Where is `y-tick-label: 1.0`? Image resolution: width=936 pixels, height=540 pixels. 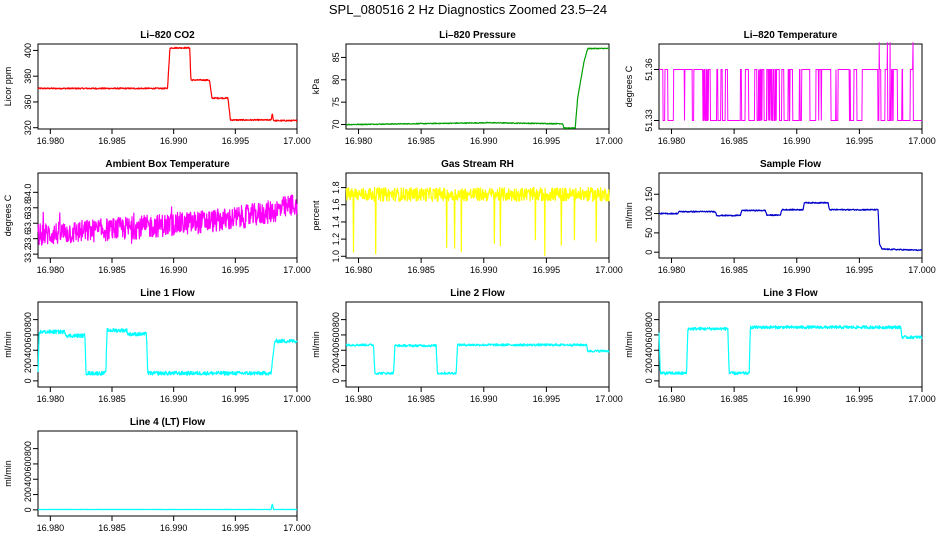
y-tick-label: 1.0 is located at coordinates (336, 256).